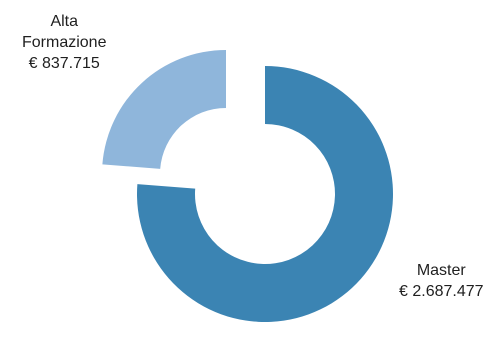 This screenshot has height=337, width=502. What do you see at coordinates (441, 281) in the screenshot?
I see `slice-label-master: Master € 2.687.477` at bounding box center [441, 281].